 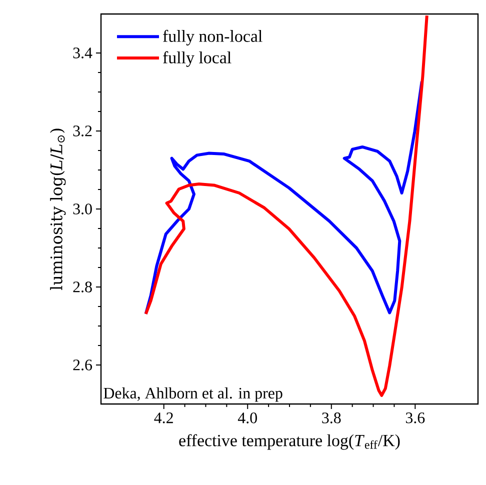 I want to click on annotation: Deka, Ahlborn et al. in prep, so click(x=193, y=394).